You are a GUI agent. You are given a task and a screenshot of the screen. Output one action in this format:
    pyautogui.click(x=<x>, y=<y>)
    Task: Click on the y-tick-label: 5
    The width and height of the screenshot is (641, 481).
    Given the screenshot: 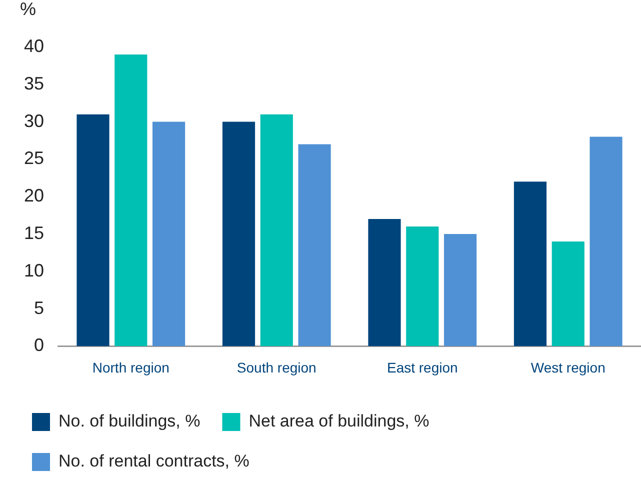 What is the action you would take?
    pyautogui.click(x=39, y=308)
    